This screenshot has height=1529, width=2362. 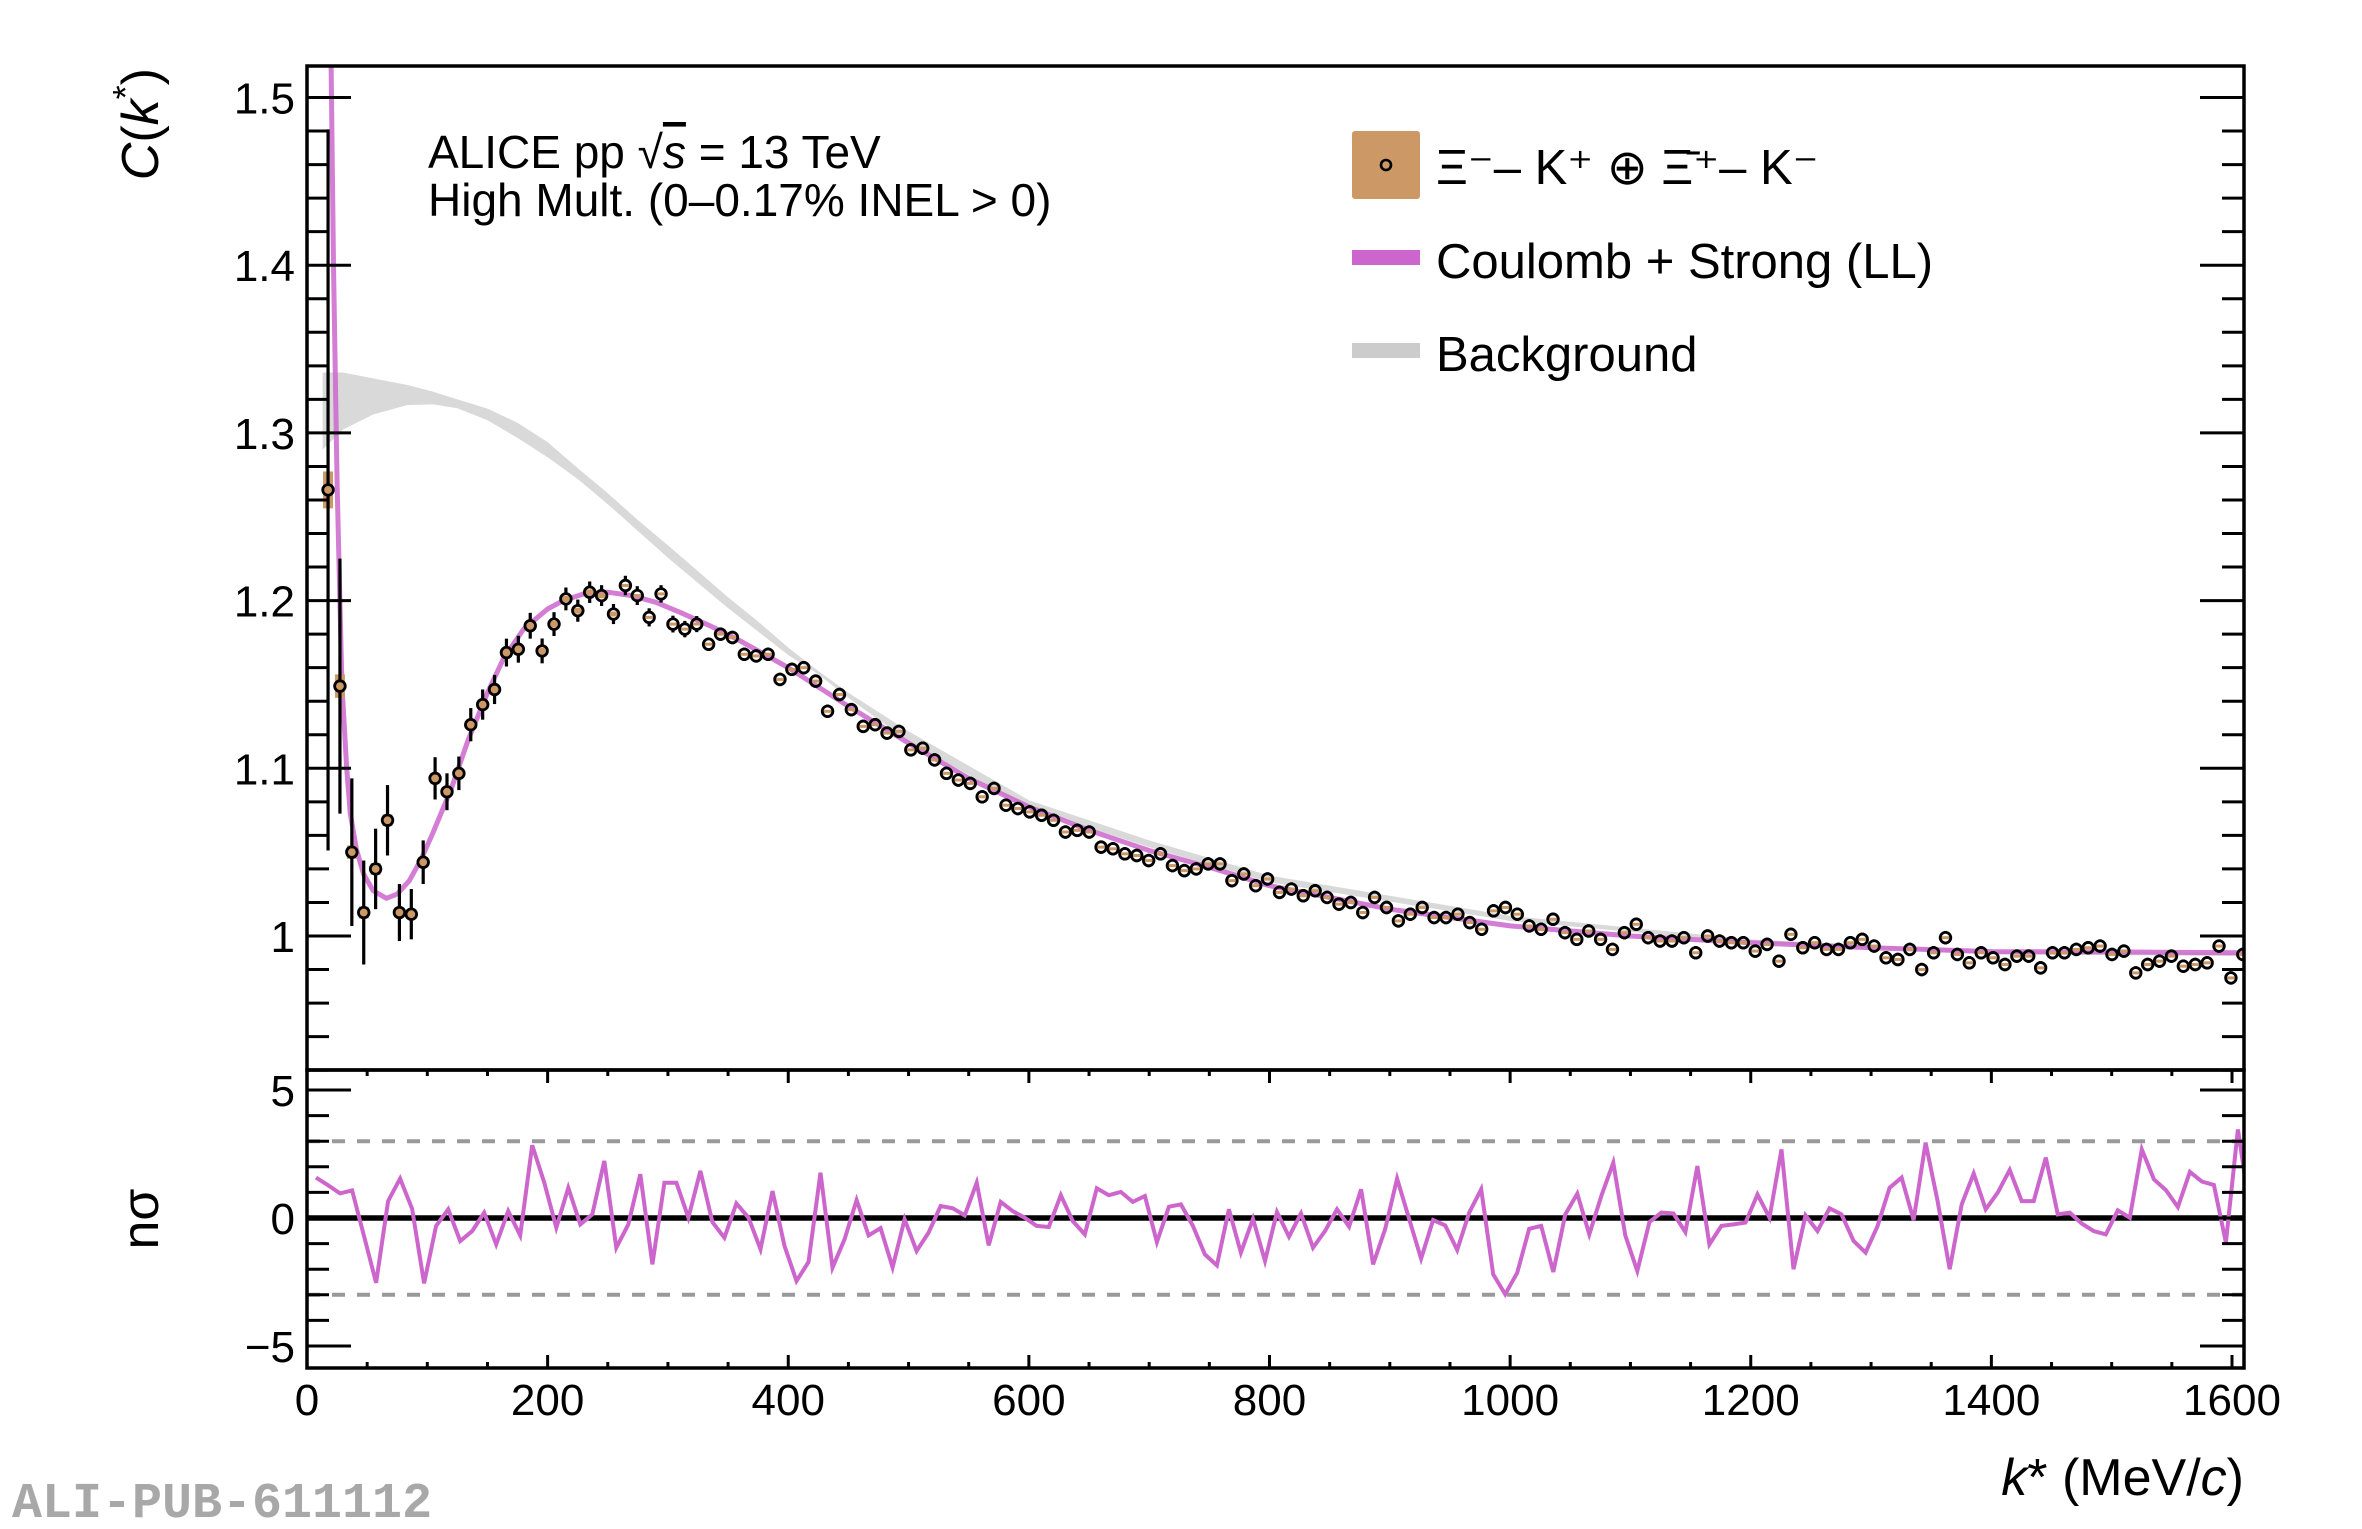 I want to click on y-title-part: (, so click(x=141, y=134).